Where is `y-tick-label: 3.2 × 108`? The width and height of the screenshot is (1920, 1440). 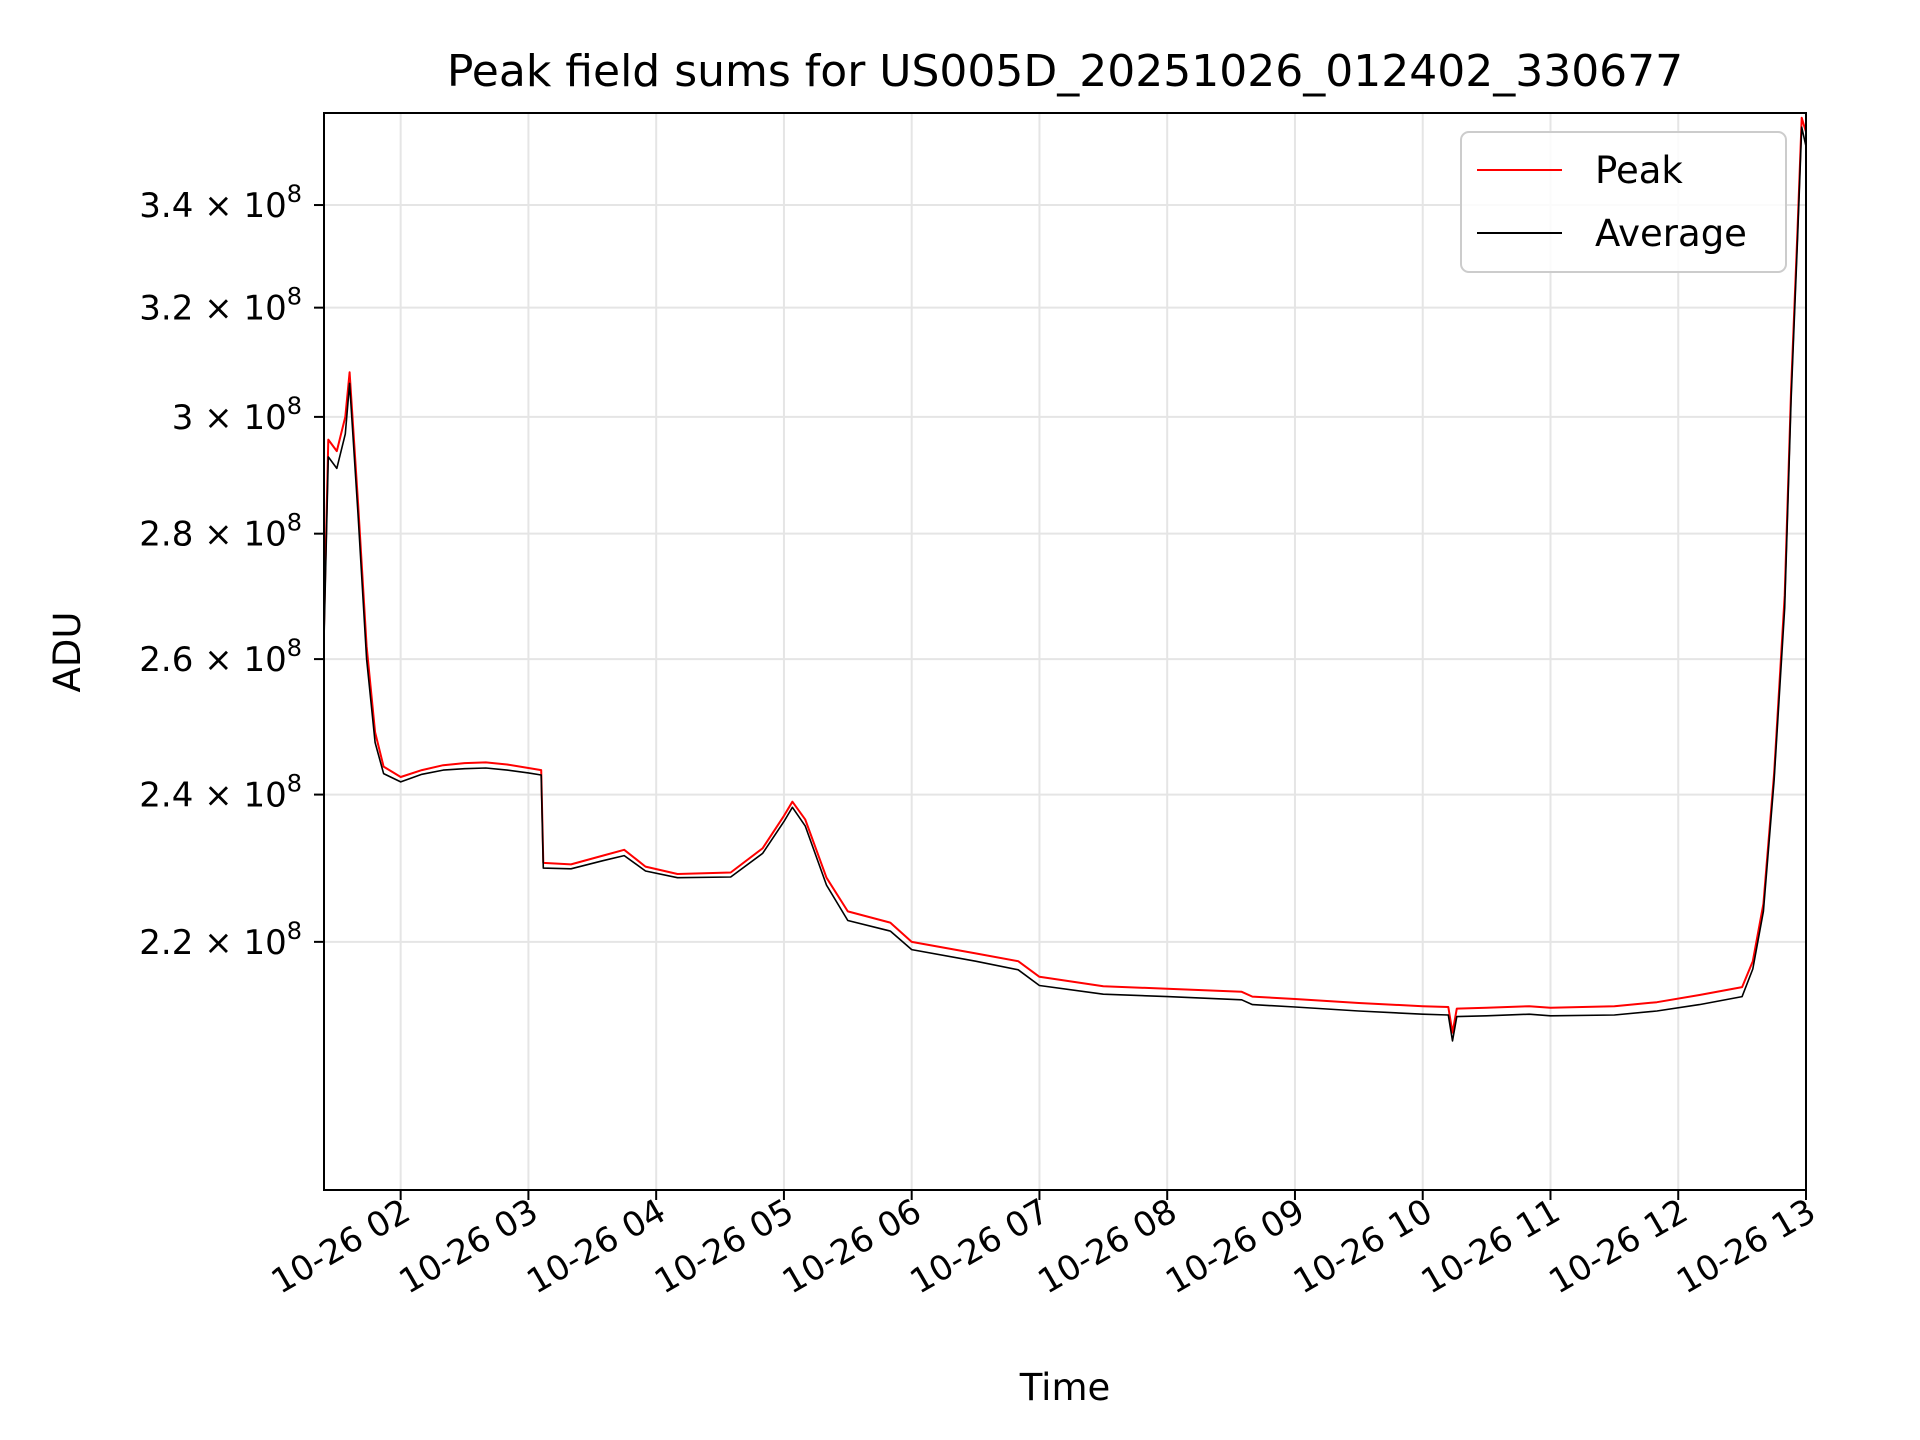 y-tick-label: 3.2 × 108 is located at coordinates (220, 306).